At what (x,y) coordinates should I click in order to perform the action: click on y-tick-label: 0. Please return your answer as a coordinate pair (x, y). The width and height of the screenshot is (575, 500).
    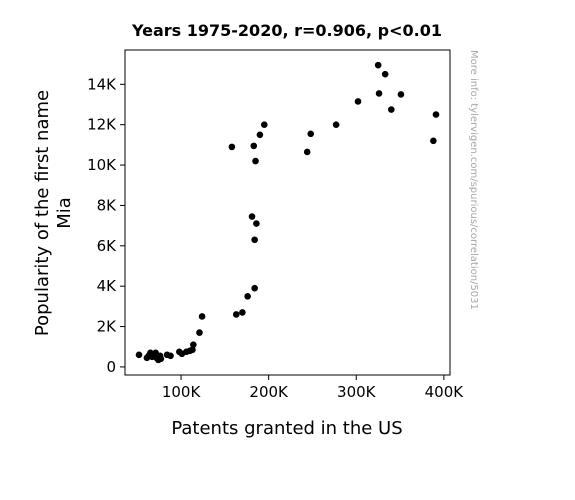
    Looking at the image, I should click on (111, 367).